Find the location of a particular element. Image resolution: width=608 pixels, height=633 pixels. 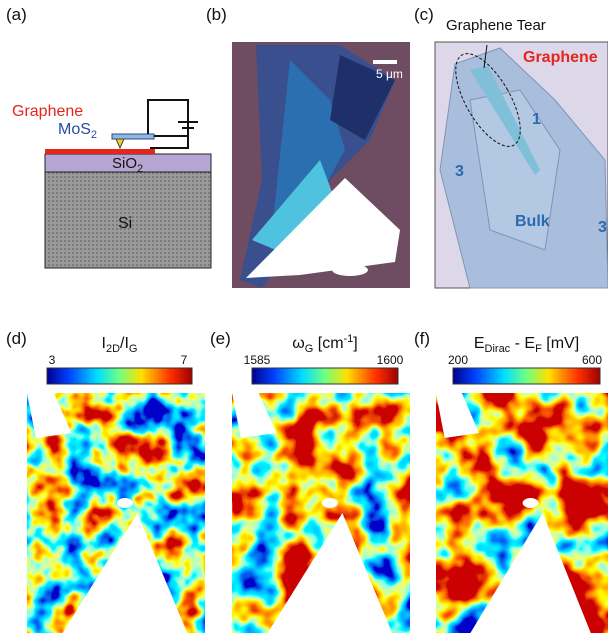

colorbar-title: EDirac - EF [mV] is located at coordinates (526, 345).